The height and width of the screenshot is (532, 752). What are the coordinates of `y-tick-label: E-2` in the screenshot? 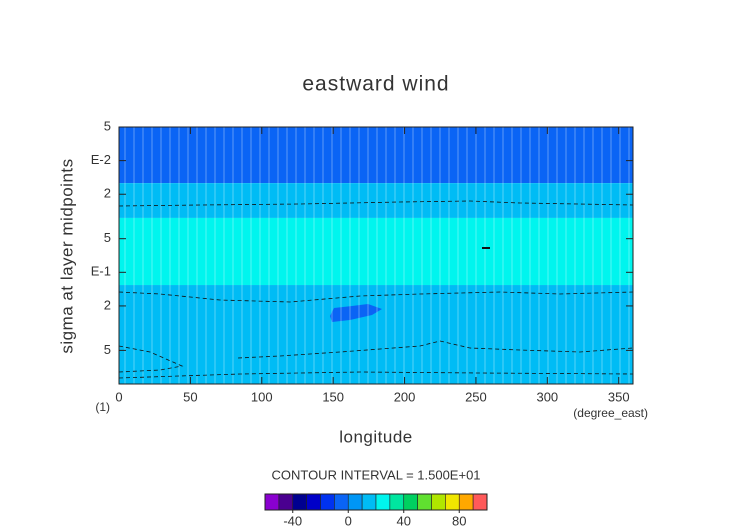 It's located at (101, 159).